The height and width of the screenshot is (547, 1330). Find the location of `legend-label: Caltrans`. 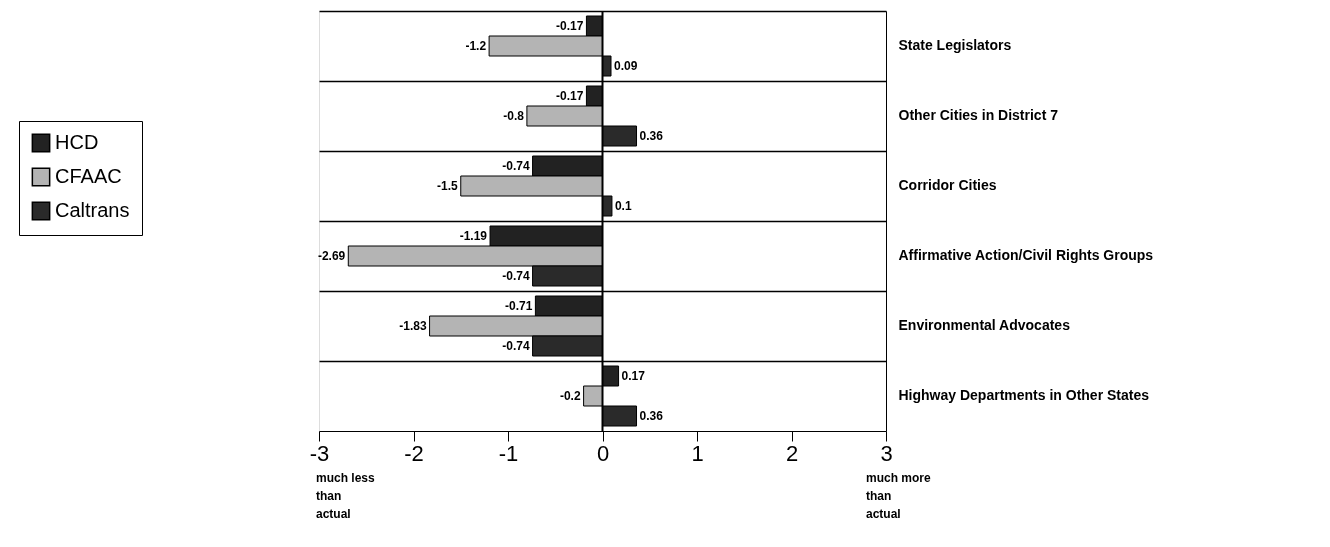

legend-label: Caltrans is located at coordinates (92, 210).